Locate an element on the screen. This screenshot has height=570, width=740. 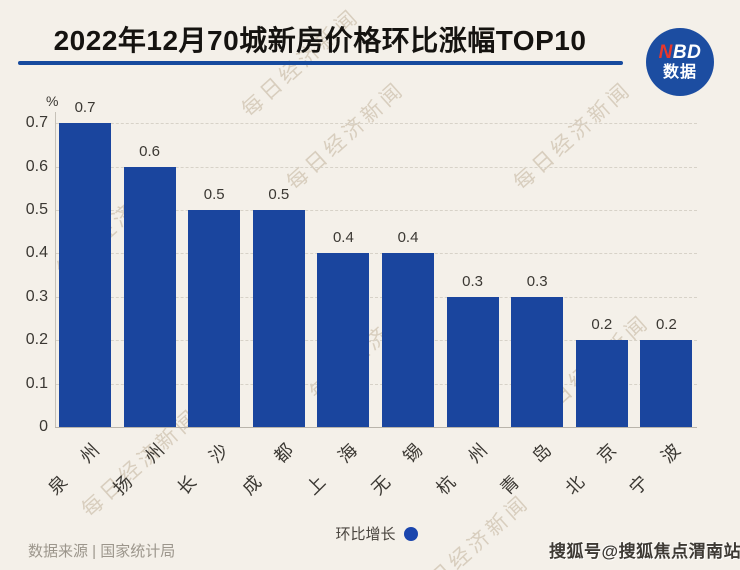
bar-青岛 is located at coordinates (537, 361).